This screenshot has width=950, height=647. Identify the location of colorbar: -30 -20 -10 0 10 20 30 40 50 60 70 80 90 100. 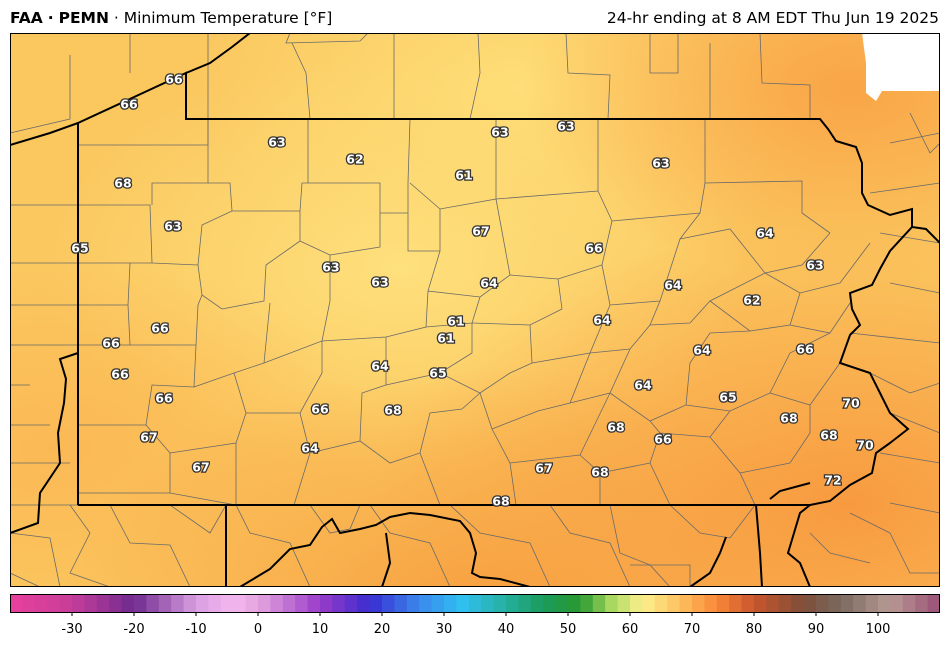
(475, 615).